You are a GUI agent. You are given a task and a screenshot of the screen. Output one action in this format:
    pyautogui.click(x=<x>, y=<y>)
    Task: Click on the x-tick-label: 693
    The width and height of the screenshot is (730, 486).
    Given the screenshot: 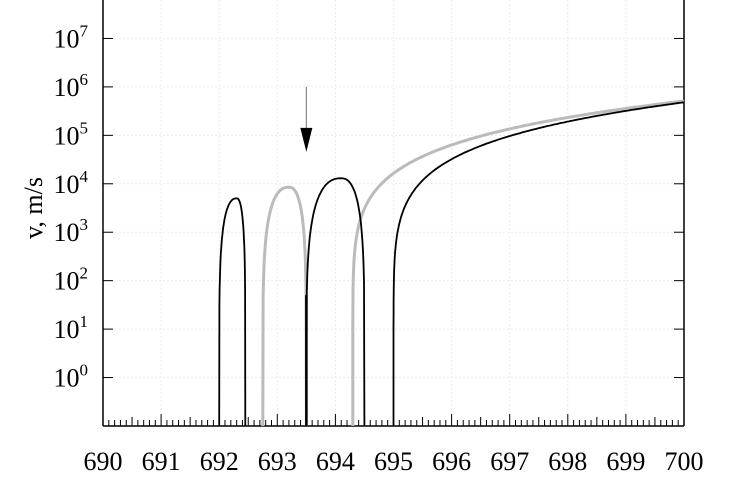 What is the action you would take?
    pyautogui.click(x=277, y=461)
    